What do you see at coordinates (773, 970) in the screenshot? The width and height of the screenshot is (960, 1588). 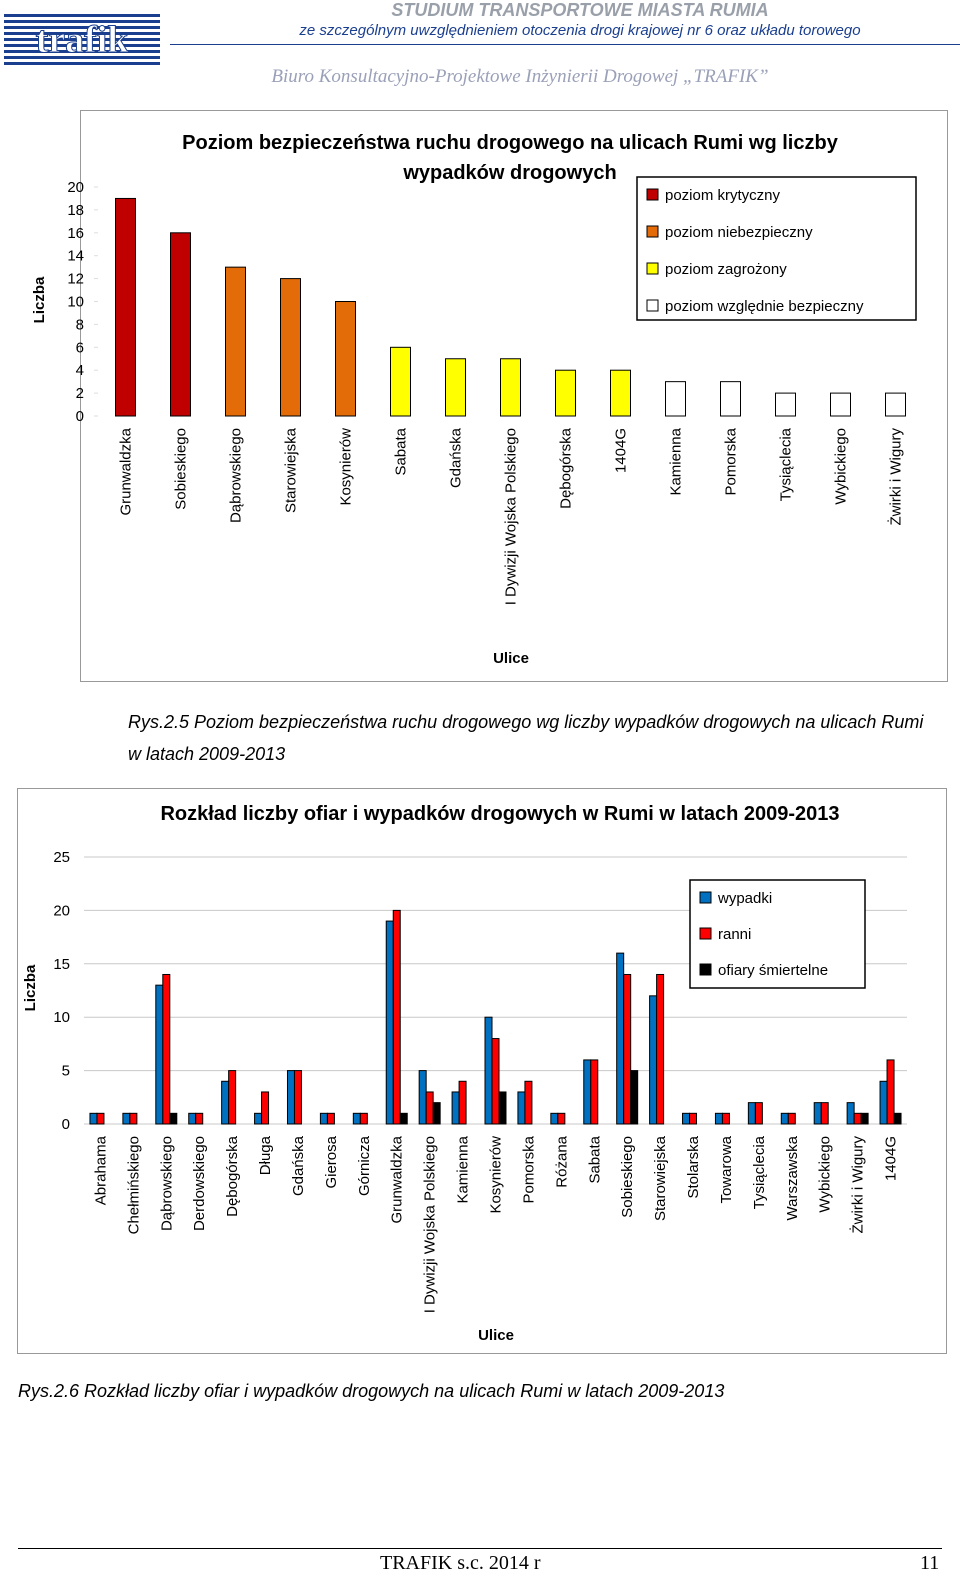 I see `legend-label: ofiary śmiertelne` at bounding box center [773, 970].